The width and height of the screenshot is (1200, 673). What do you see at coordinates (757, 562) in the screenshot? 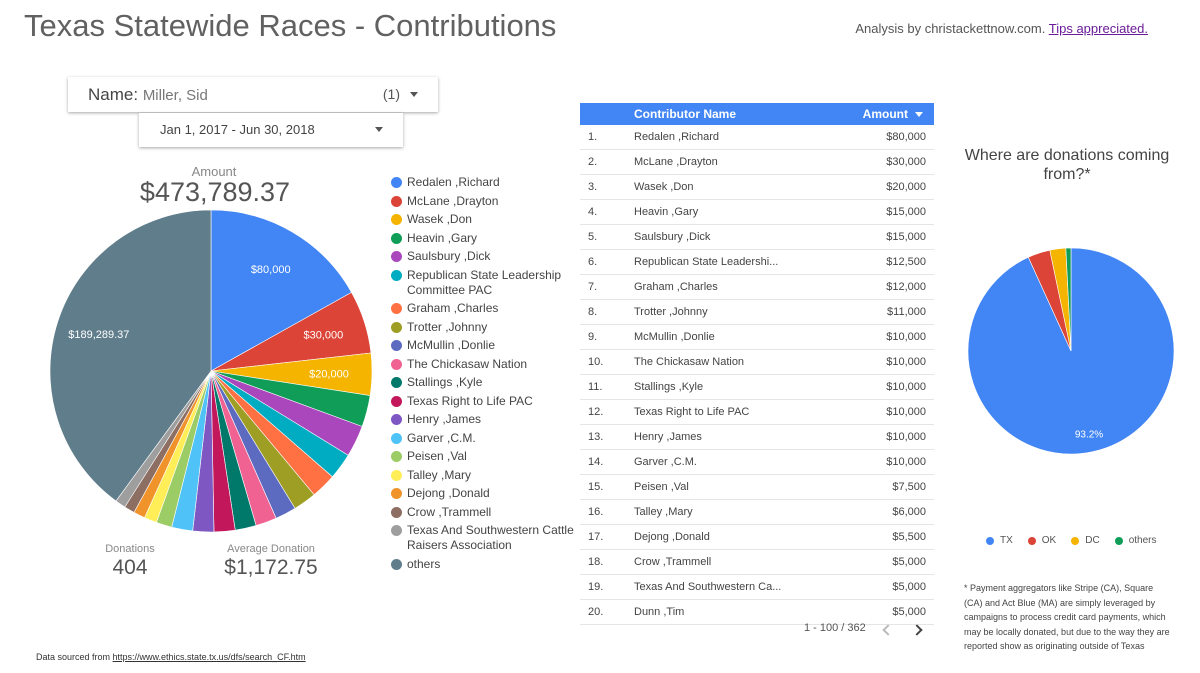
I see `table-row: 18. Crow ,Trammell $5,000` at bounding box center [757, 562].